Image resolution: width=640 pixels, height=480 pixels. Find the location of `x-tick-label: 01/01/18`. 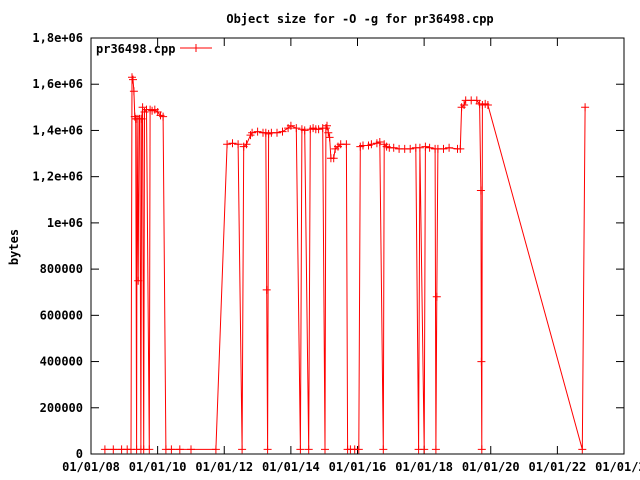

x-tick-label: 01/01/18 is located at coordinates (424, 467).